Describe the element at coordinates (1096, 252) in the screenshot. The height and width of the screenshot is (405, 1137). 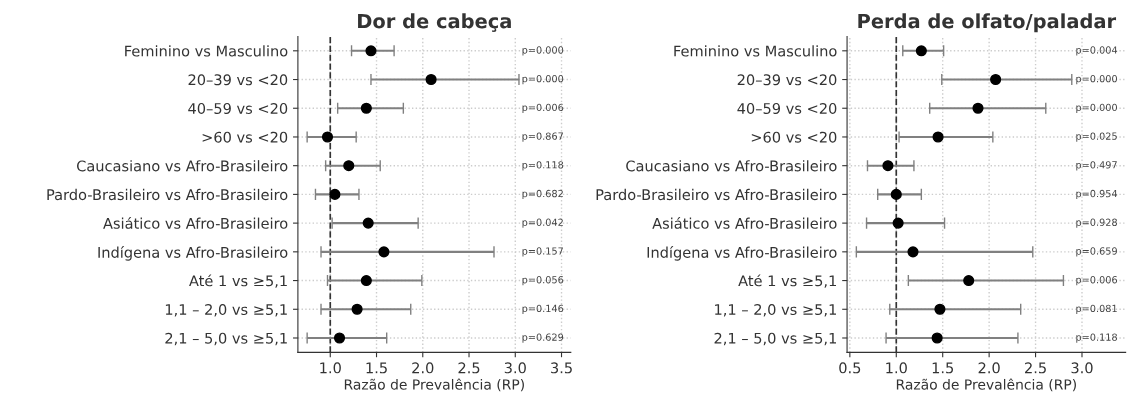
I see `annotation: p=0.659` at that location.